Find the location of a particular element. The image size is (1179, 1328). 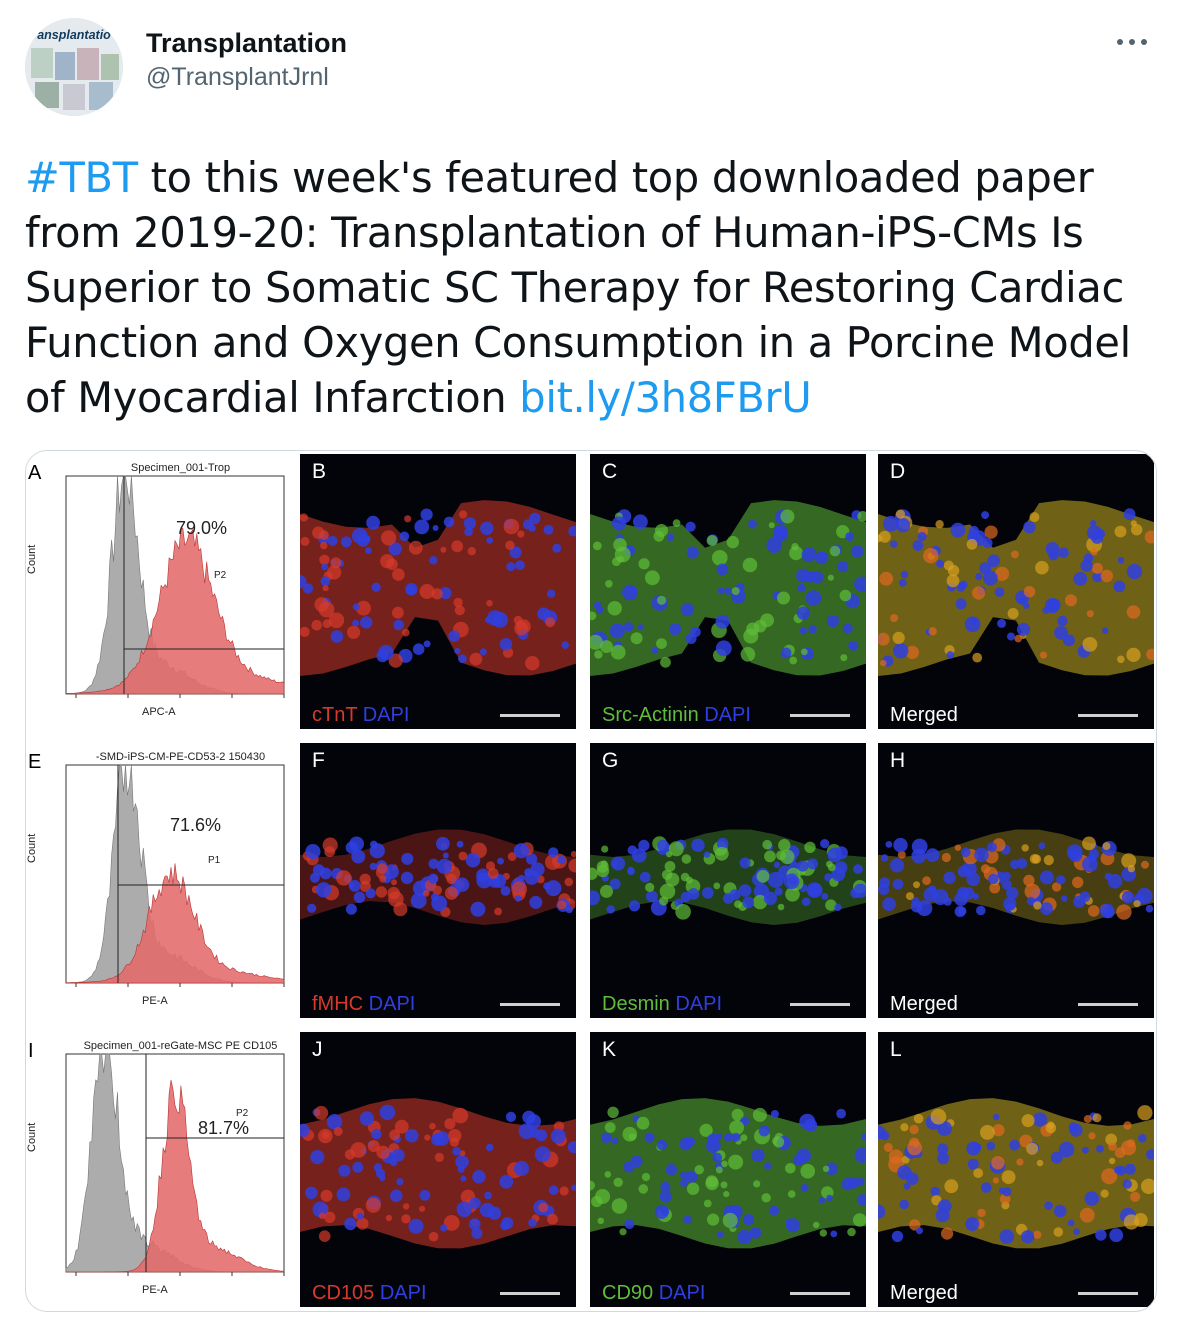

microscopy-panel: D Merged is located at coordinates (1016, 591).